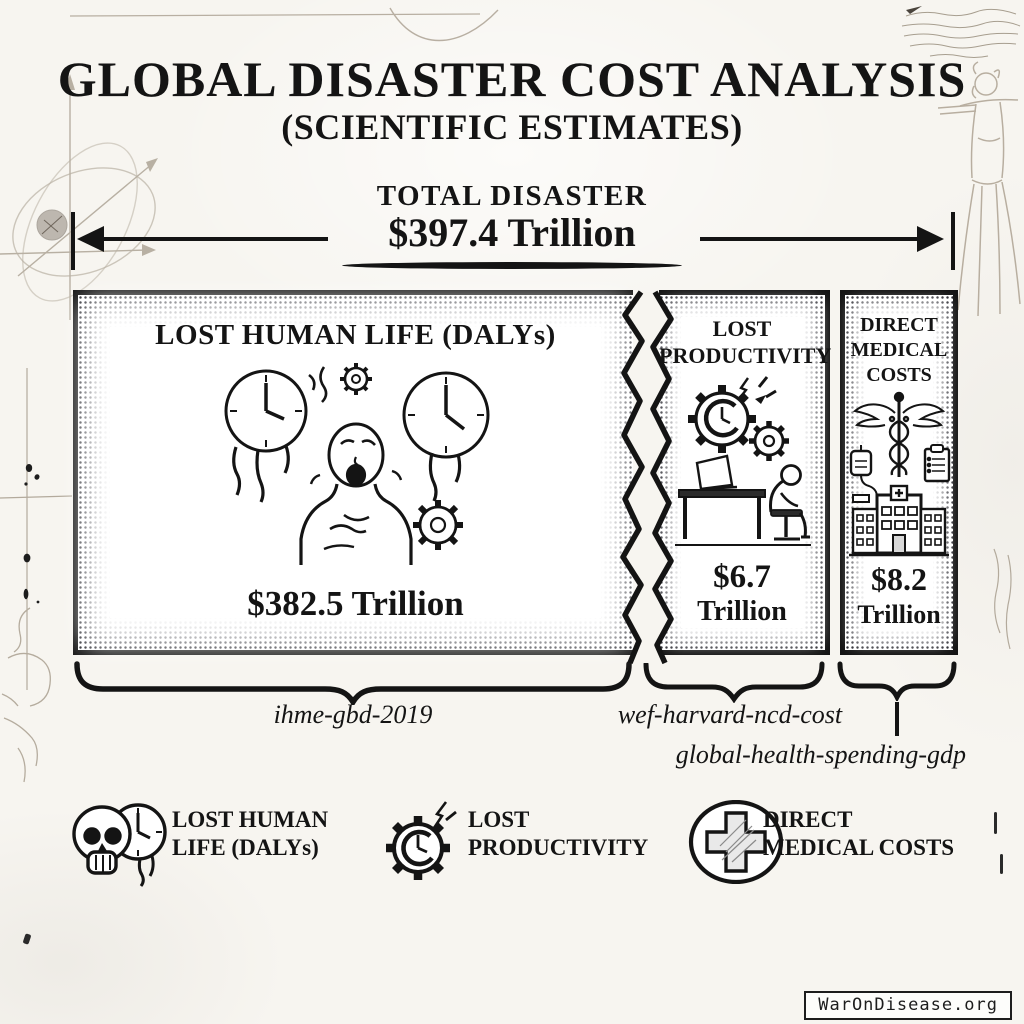 The width and height of the screenshot is (1024, 1024). What do you see at coordinates (897, 719) in the screenshot?
I see `source-pointer-line` at bounding box center [897, 719].